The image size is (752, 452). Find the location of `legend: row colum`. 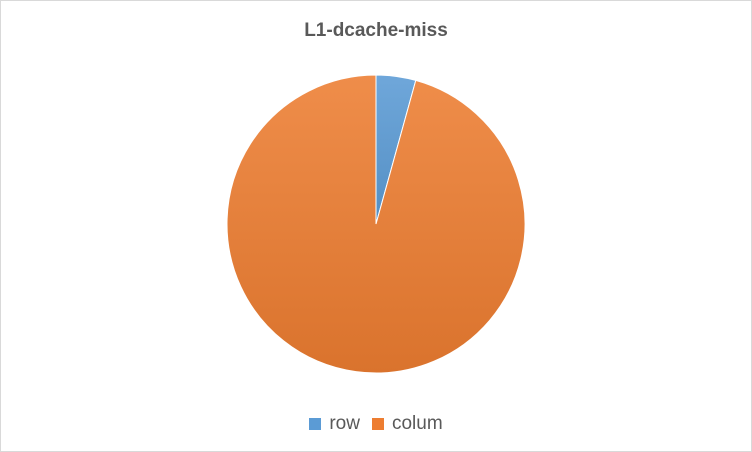

legend: row colum is located at coordinates (376, 424).